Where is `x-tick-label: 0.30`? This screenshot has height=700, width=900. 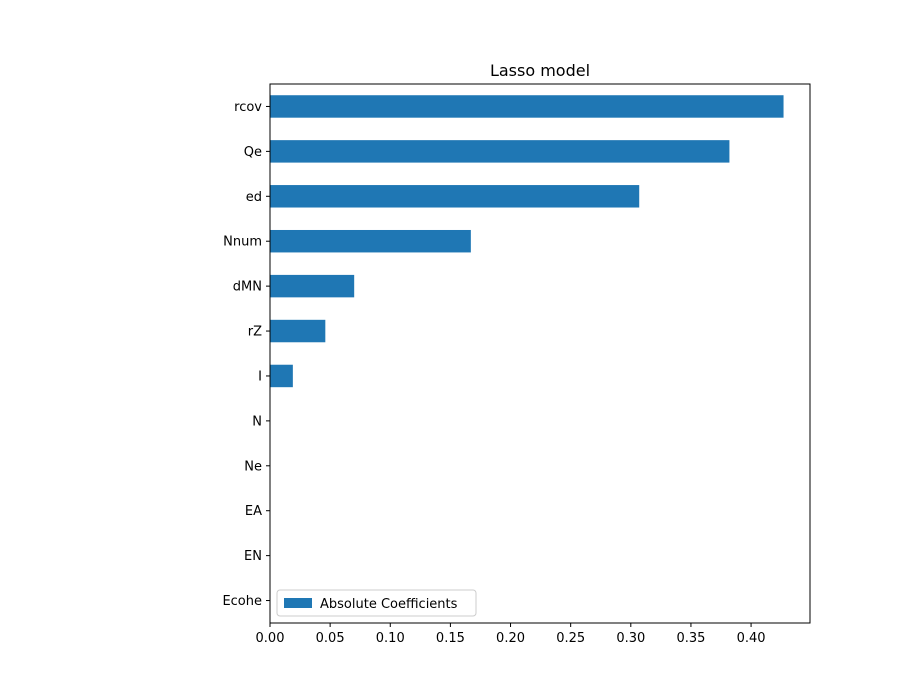 x-tick-label: 0.30 is located at coordinates (630, 638).